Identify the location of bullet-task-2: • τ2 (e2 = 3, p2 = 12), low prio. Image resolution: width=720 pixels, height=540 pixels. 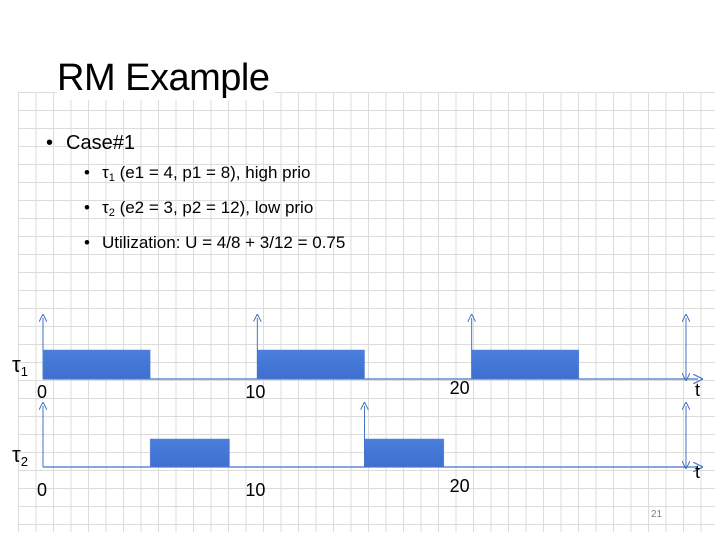
(214, 210).